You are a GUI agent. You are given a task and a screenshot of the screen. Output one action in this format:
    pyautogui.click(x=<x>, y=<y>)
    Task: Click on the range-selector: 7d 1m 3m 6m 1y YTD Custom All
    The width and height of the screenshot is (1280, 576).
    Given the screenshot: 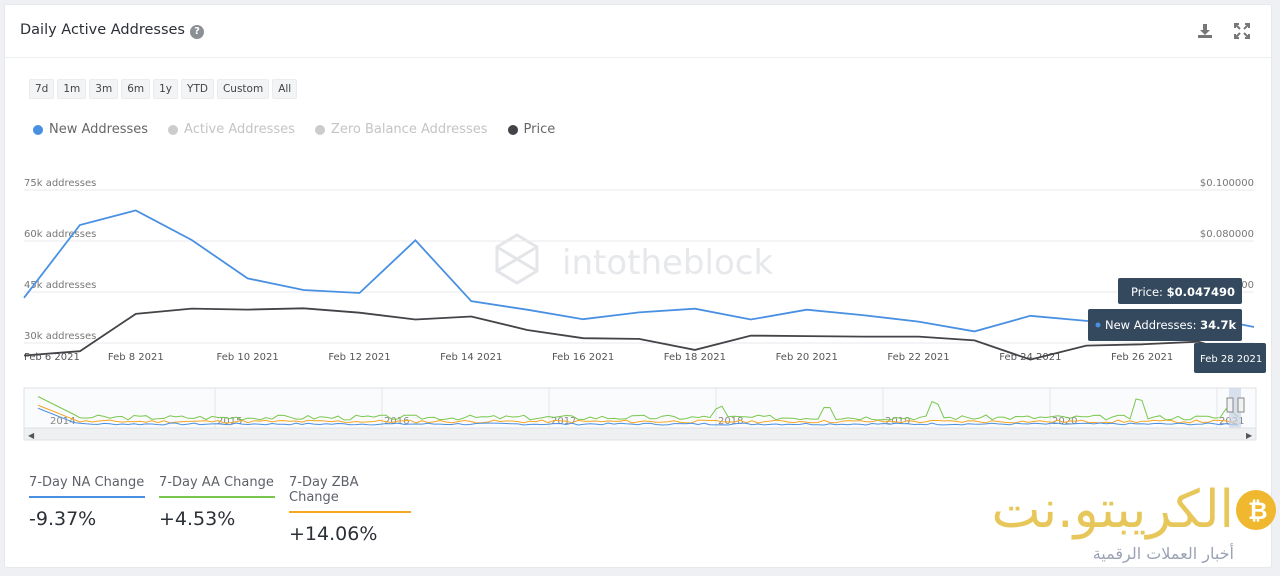 What is the action you would take?
    pyautogui.click(x=163, y=89)
    